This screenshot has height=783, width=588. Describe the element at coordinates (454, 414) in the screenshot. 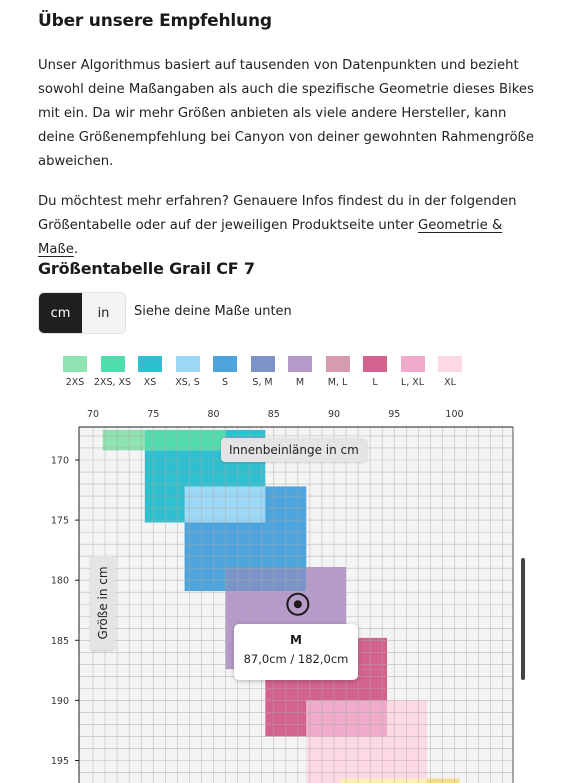

I see `x-tick-label: 100` at that location.